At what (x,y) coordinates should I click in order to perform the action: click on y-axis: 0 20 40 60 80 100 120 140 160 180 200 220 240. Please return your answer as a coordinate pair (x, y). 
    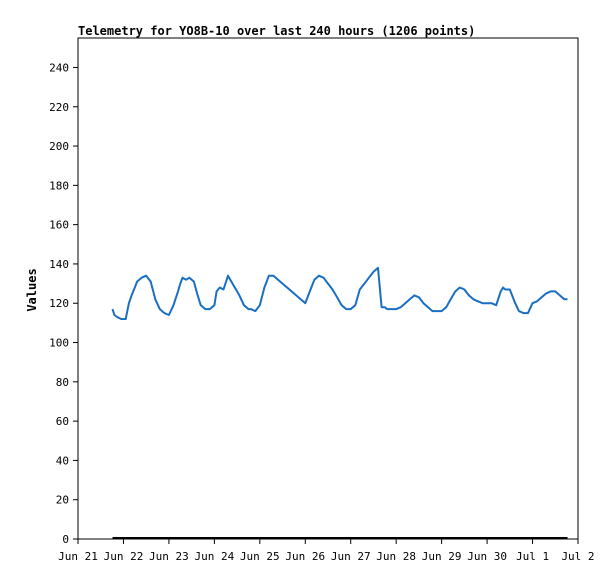
    Looking at the image, I should click on (63, 303).